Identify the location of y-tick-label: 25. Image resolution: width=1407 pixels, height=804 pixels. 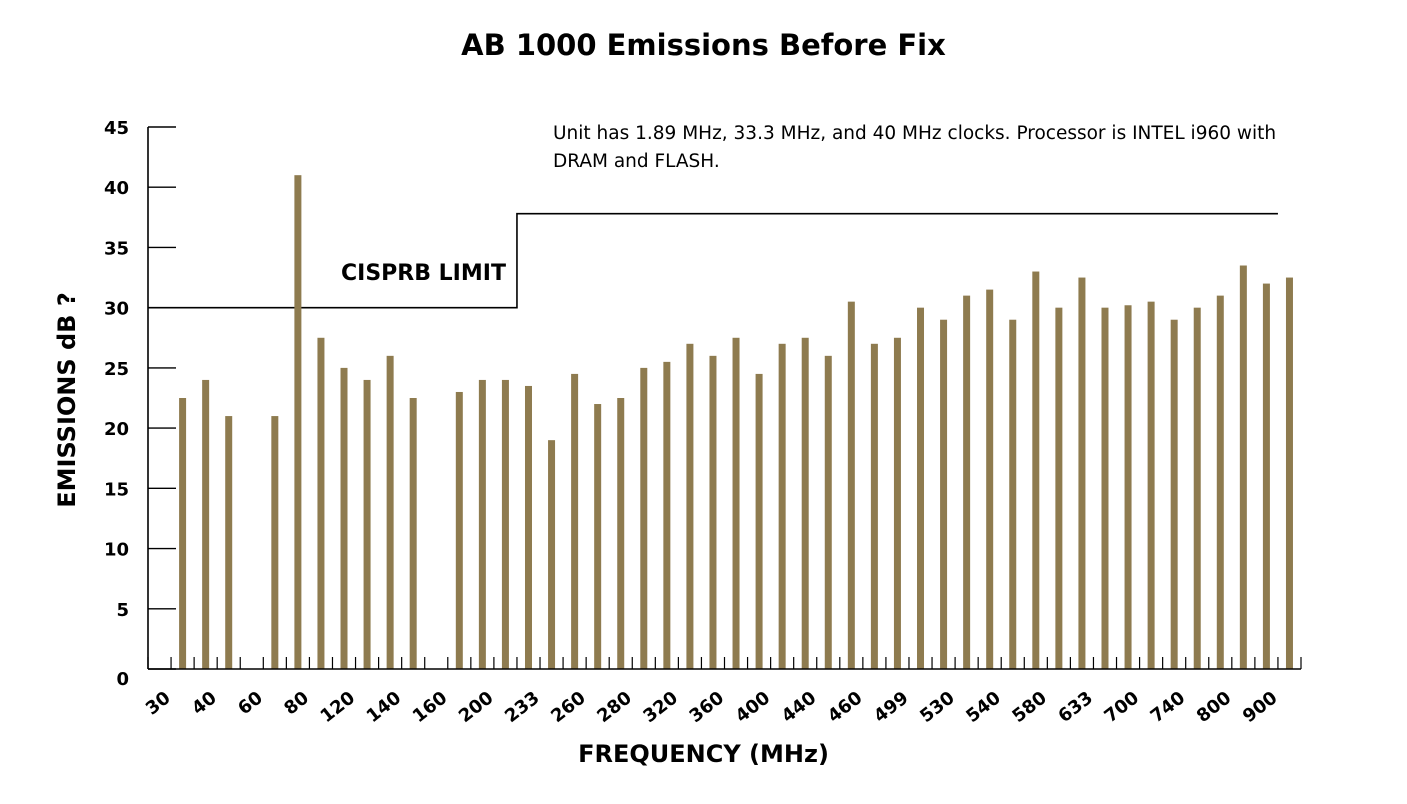
(116, 369).